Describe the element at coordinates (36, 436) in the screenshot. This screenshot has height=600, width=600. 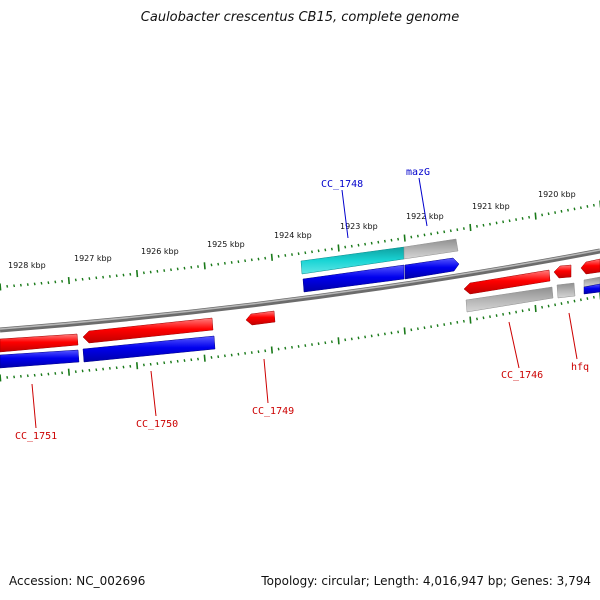
I see `gene-label-cc1751: CC_1751` at that location.